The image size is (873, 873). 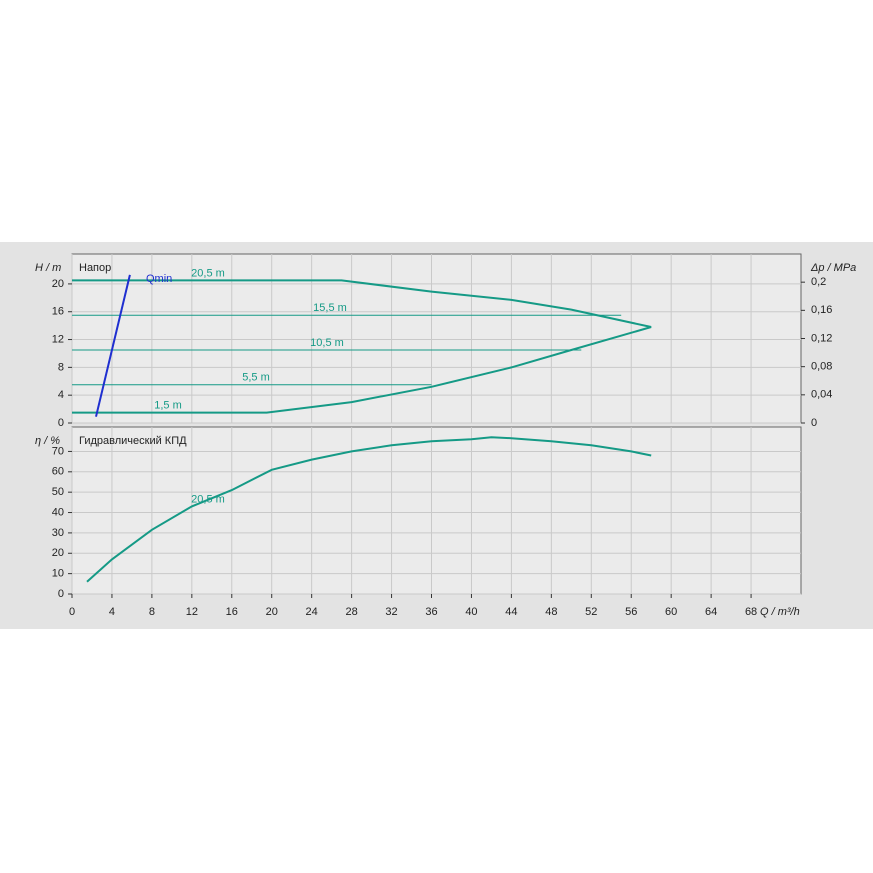 What do you see at coordinates (551, 612) in the screenshot?
I see `x-tick-label: 48` at bounding box center [551, 612].